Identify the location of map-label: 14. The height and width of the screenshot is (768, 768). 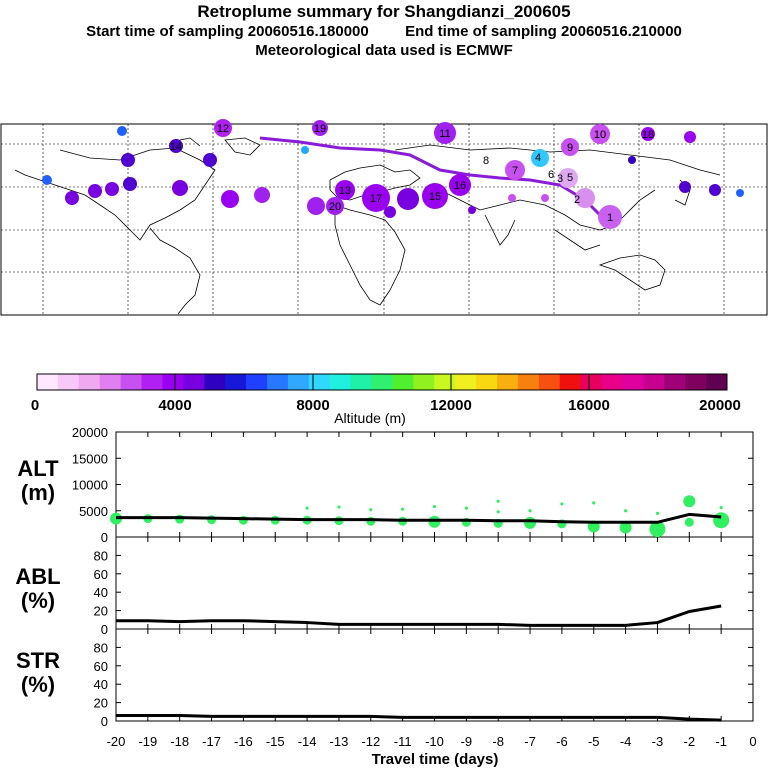
(176, 147).